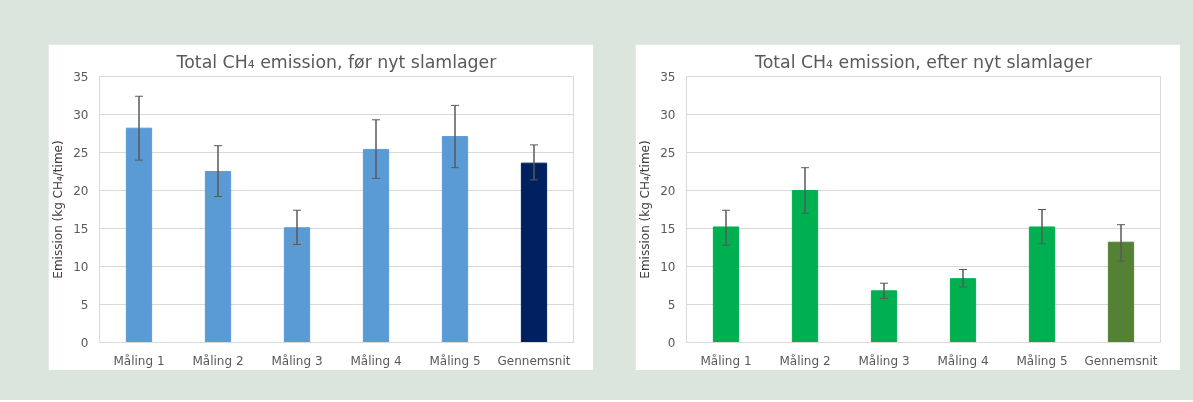  Describe the element at coordinates (336, 61) in the screenshot. I see `chart-title: Total CH₄ emission, før nyt slamlager` at that location.